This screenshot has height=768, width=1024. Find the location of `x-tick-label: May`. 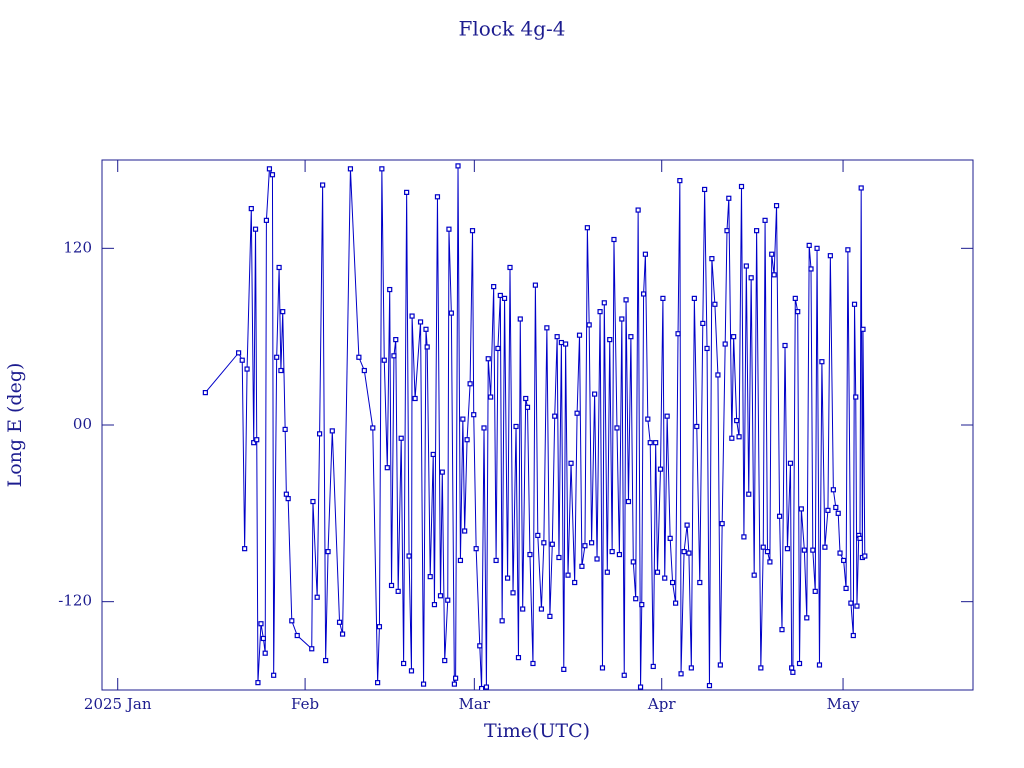

x-tick-label: May is located at coordinates (843, 704).